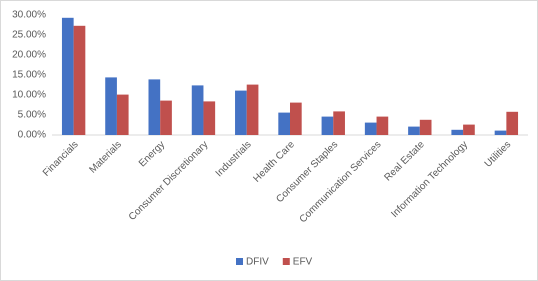 This screenshot has height=281, width=538. I want to click on y-tick-label: 20.00%, so click(29, 55).